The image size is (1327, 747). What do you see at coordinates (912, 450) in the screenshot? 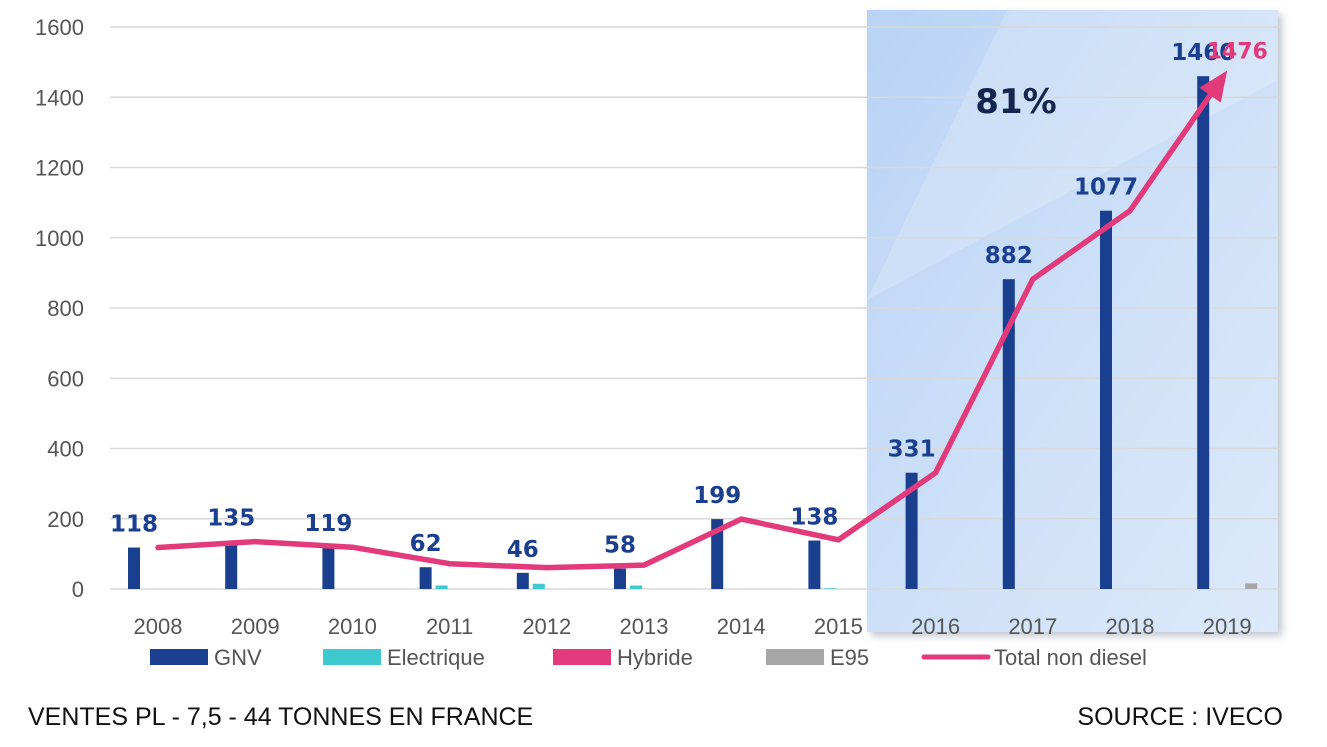
I see `data-label-2016: 331` at bounding box center [912, 450].